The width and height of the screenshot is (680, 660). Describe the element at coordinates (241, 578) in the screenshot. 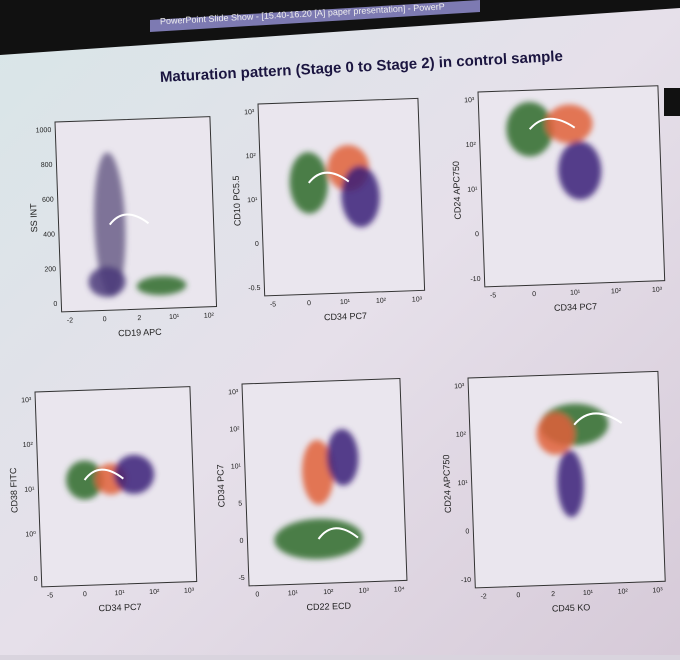

I see `y-tick-label: -5` at that location.